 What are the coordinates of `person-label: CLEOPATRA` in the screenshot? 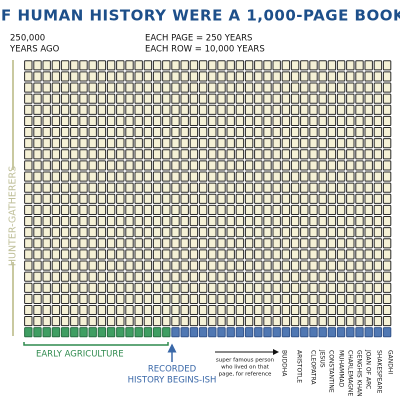 It's located at (313, 368).